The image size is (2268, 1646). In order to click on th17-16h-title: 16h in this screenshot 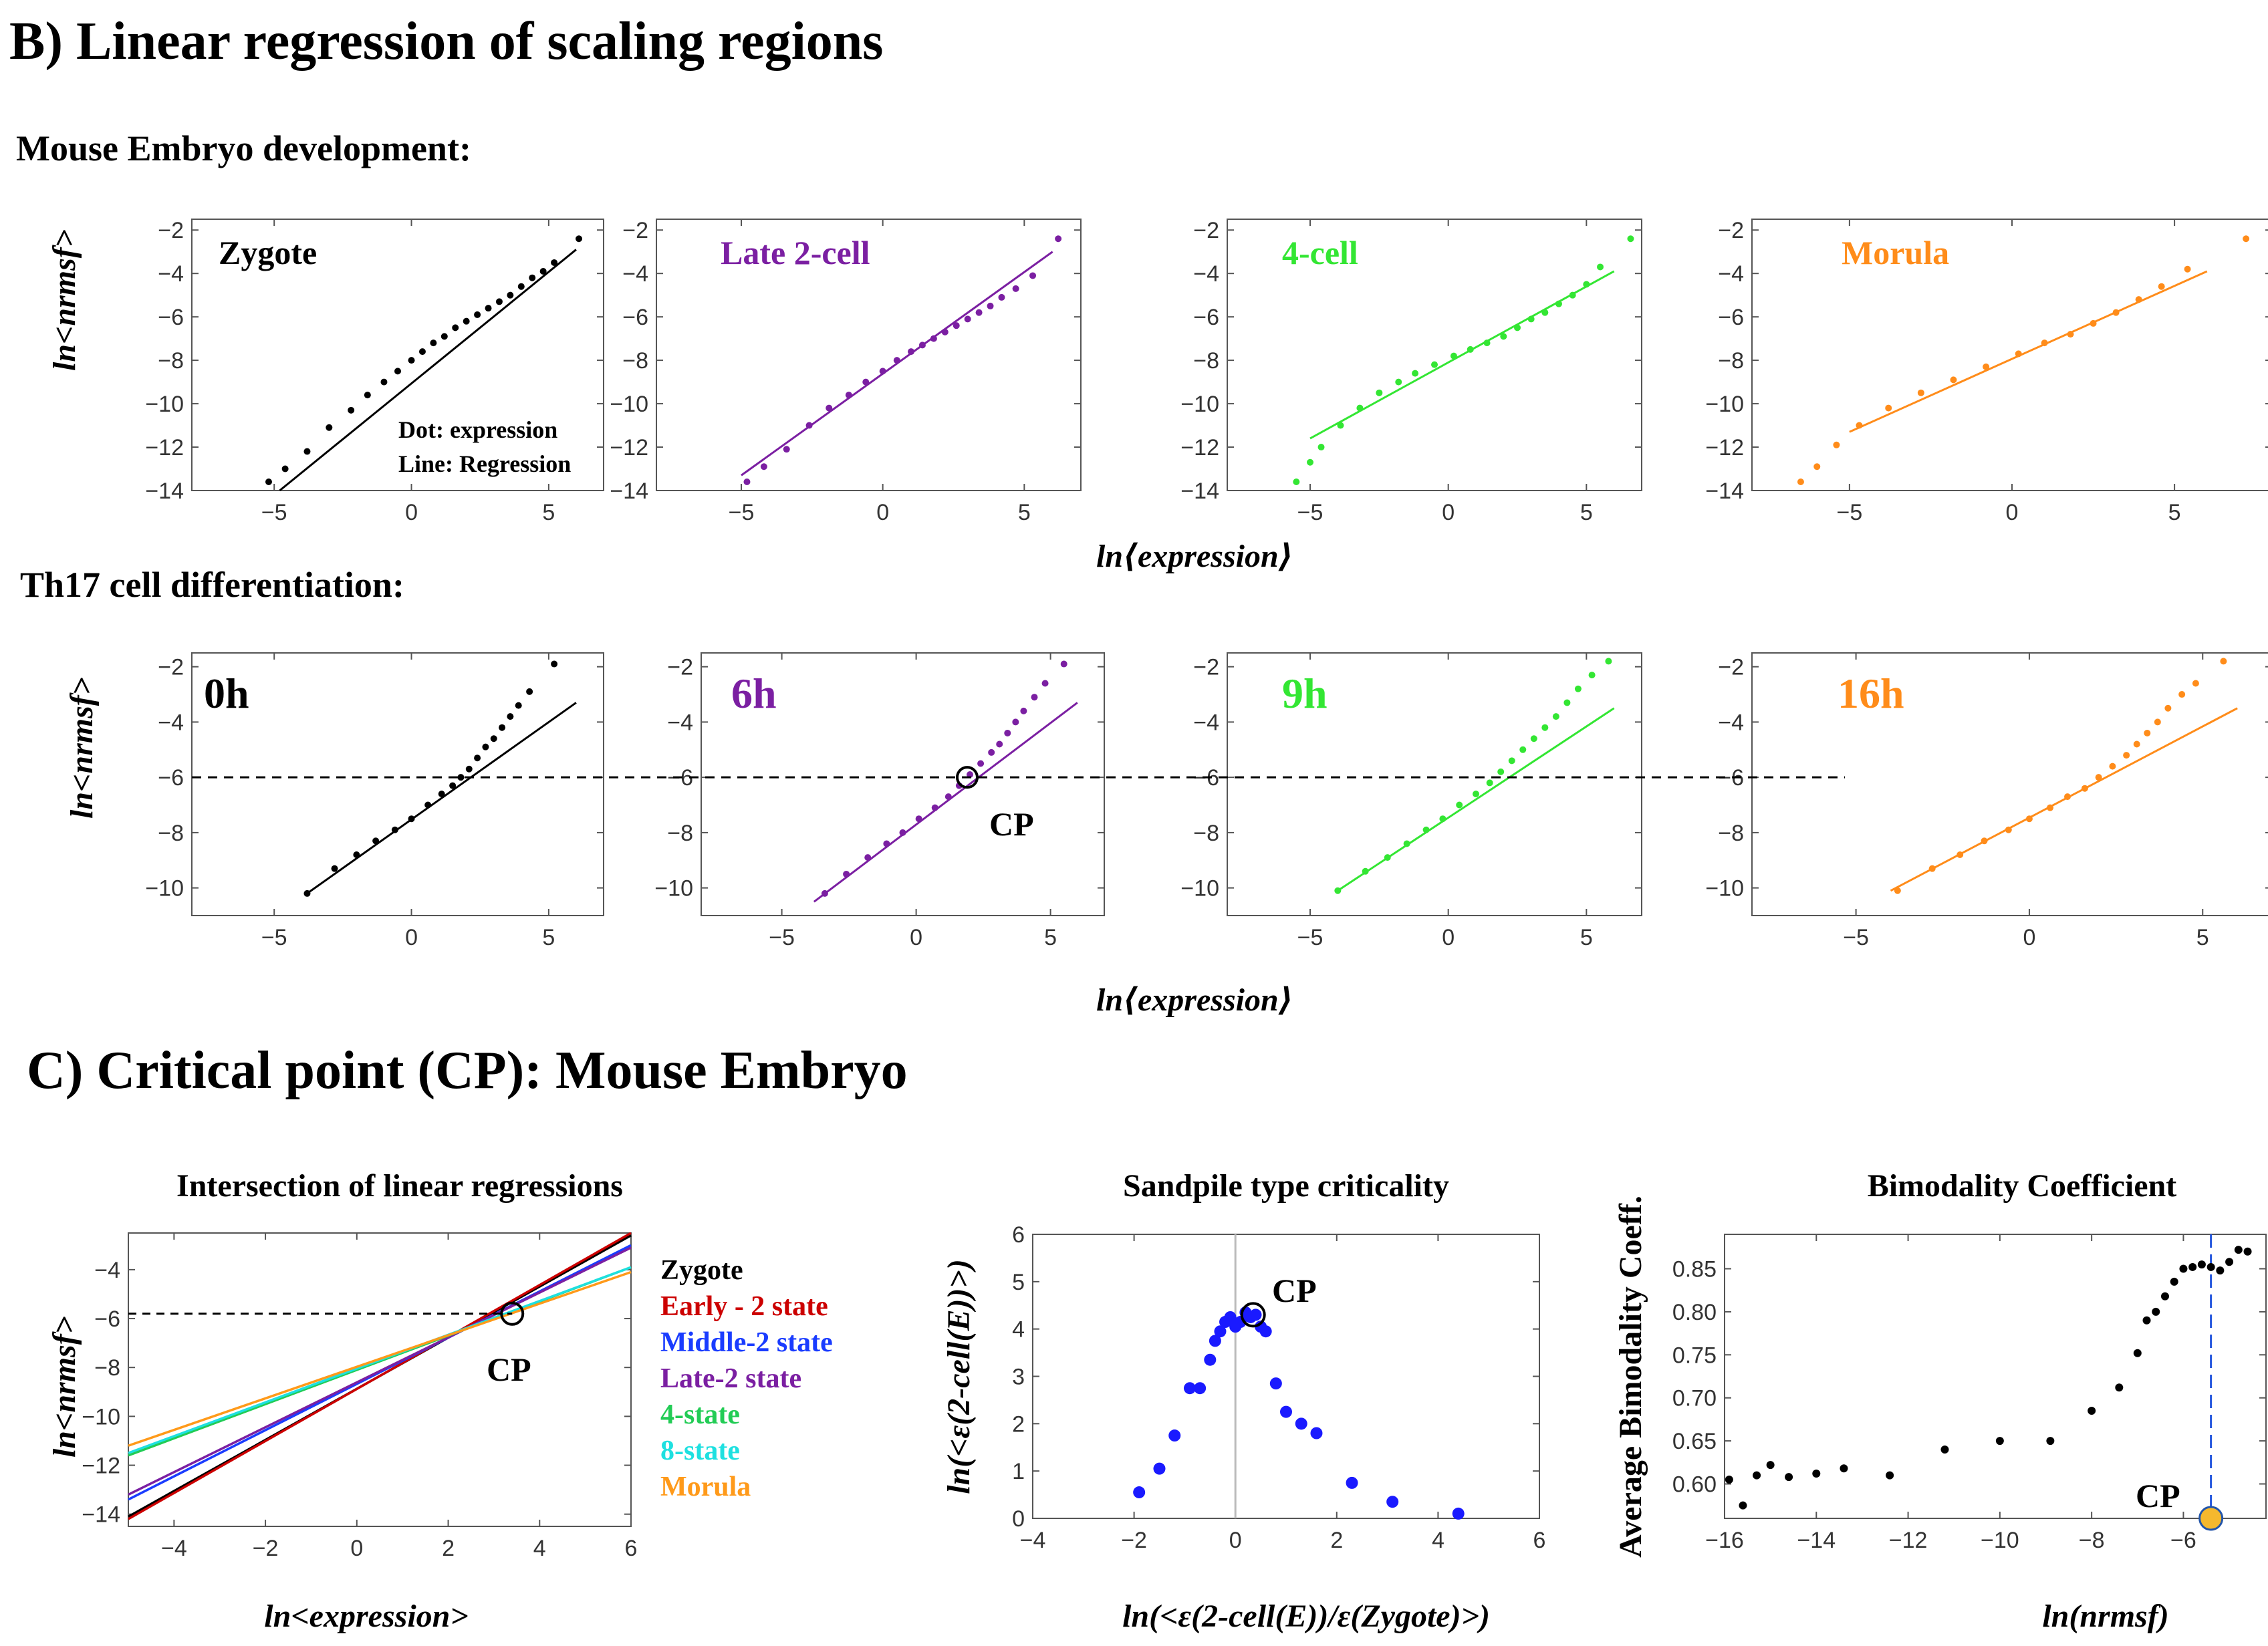, I will do `click(1871, 694)`.